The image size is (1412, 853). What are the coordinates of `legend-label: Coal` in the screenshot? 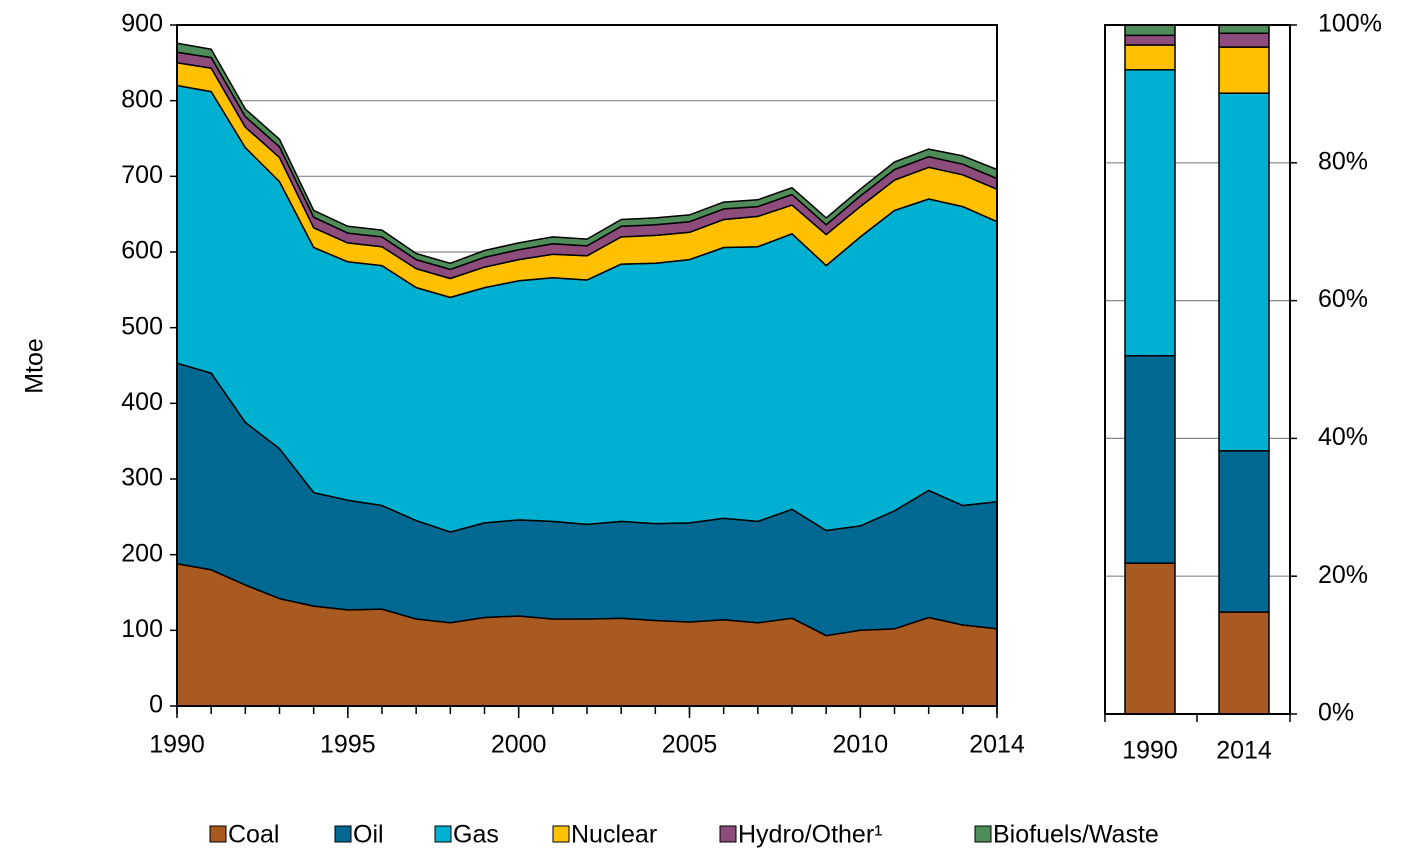 It's located at (253, 835).